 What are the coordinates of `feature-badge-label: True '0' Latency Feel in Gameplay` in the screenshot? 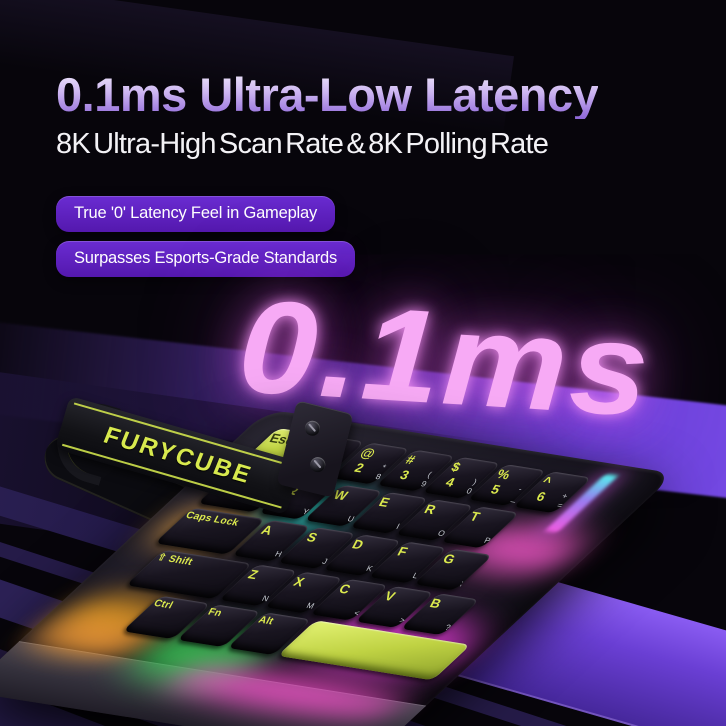 It's located at (196, 213).